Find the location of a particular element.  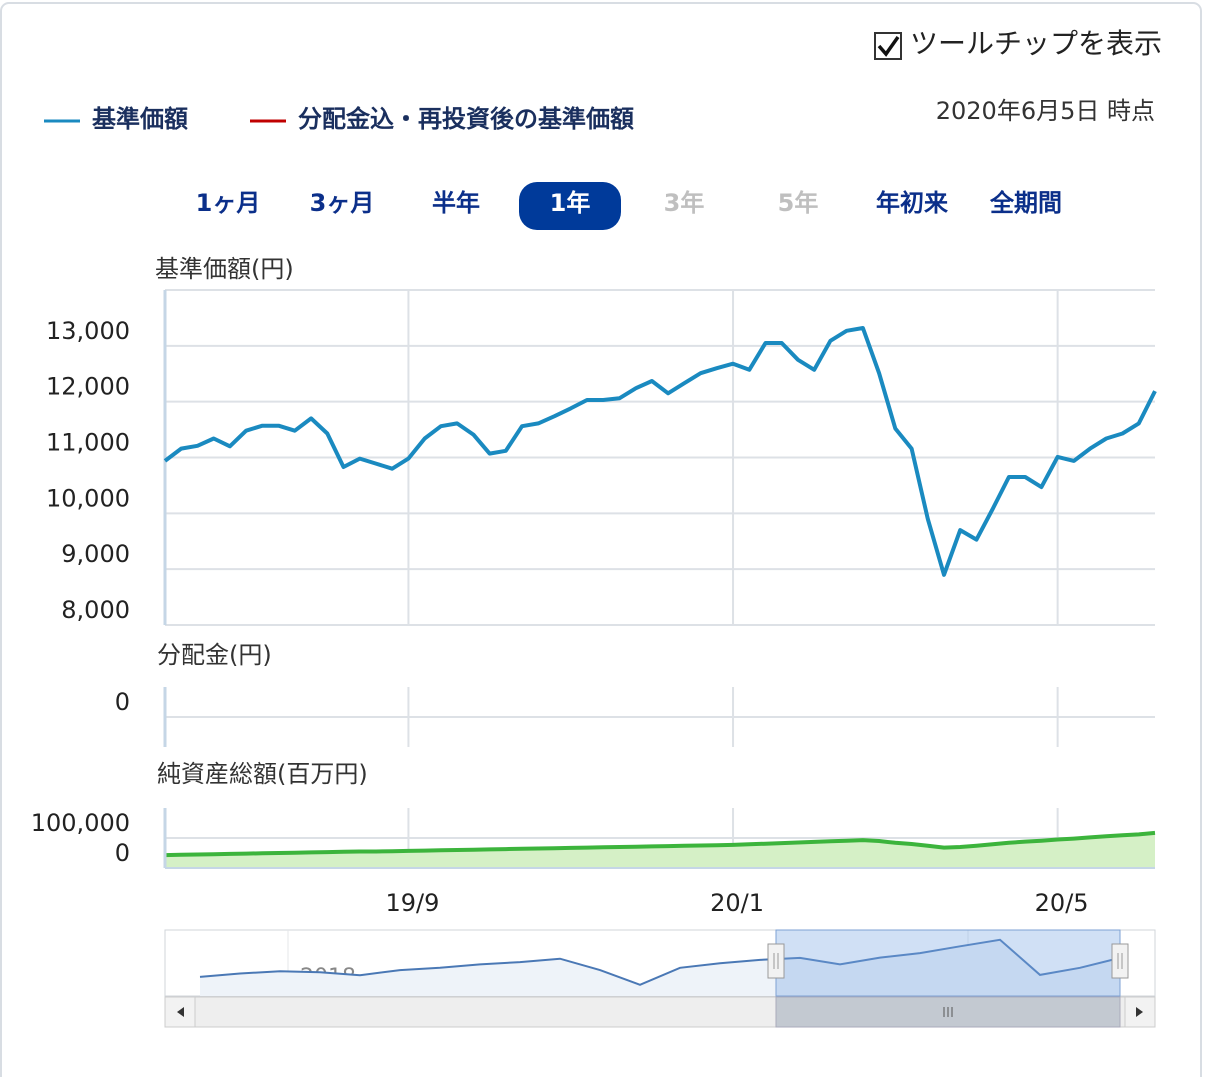

range-button: 3年 is located at coordinates (684, 203).